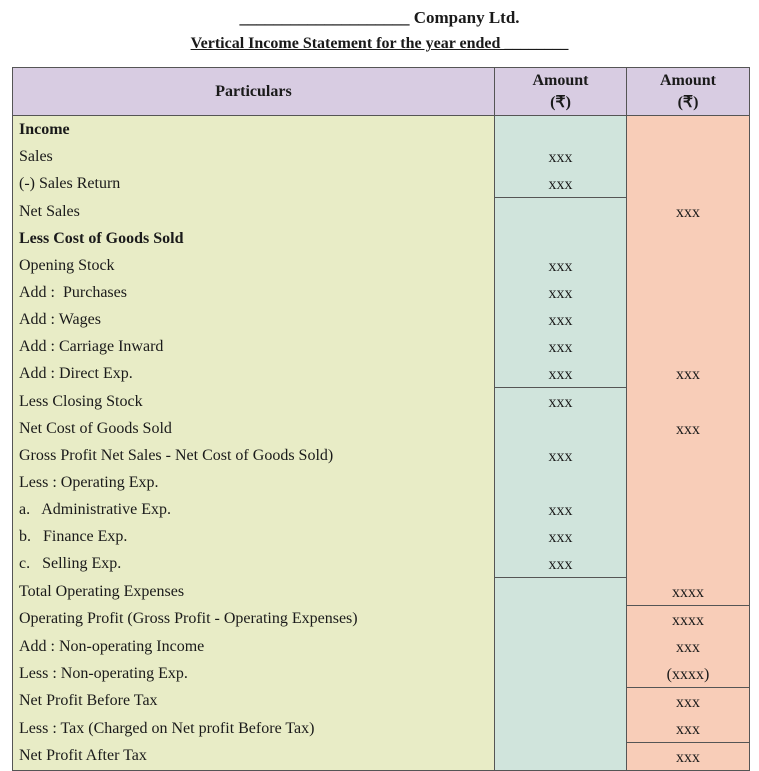 The width and height of the screenshot is (759, 771). Describe the element at coordinates (381, 374) in the screenshot. I see `table-row: Add : Direct Exp. xxx xxx` at that location.